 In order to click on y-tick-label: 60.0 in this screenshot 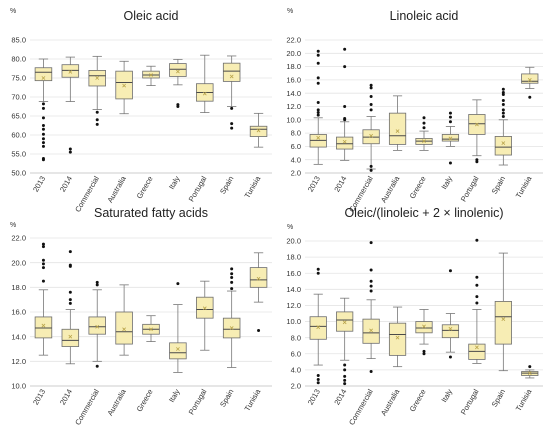, I will do `click(18, 135)`.